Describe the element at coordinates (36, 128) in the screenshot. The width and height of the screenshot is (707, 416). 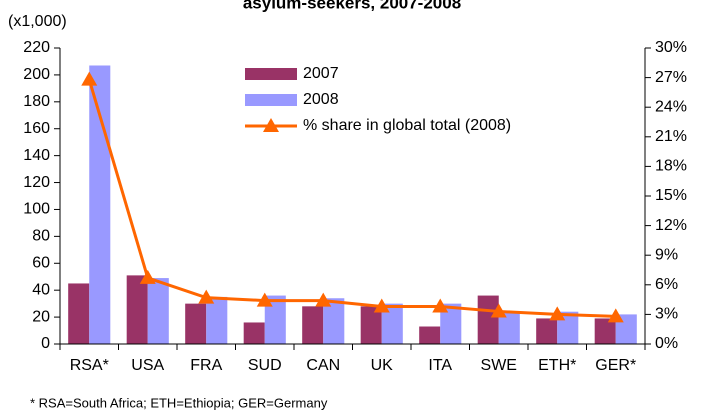
I see `y-tick-label: 160` at that location.